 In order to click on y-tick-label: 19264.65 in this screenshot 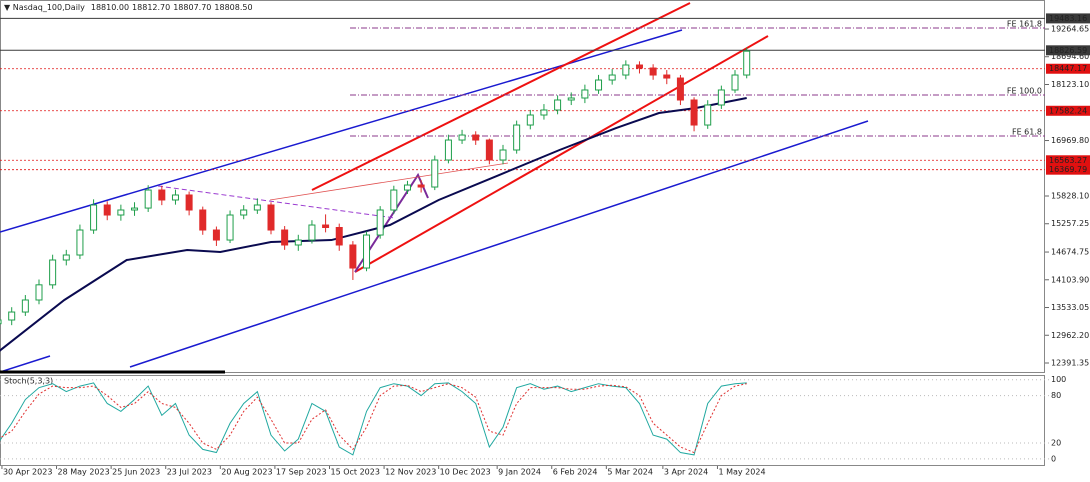, I will do `click(1070, 29)`.